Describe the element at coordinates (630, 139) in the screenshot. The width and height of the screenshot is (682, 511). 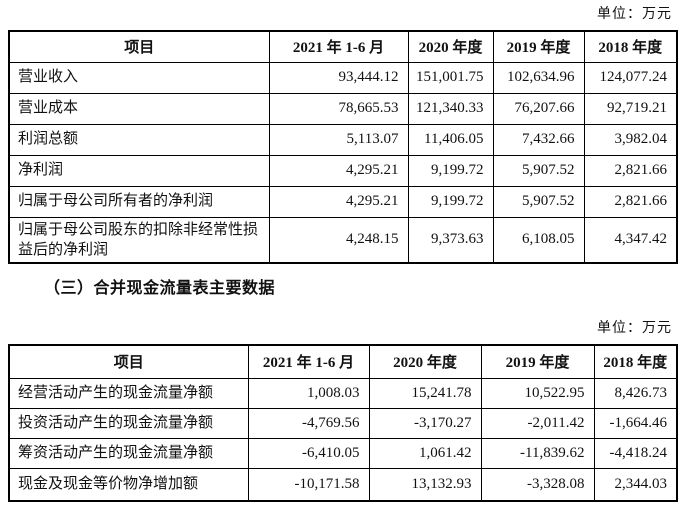
I see `cell-value: 3,982.04` at that location.